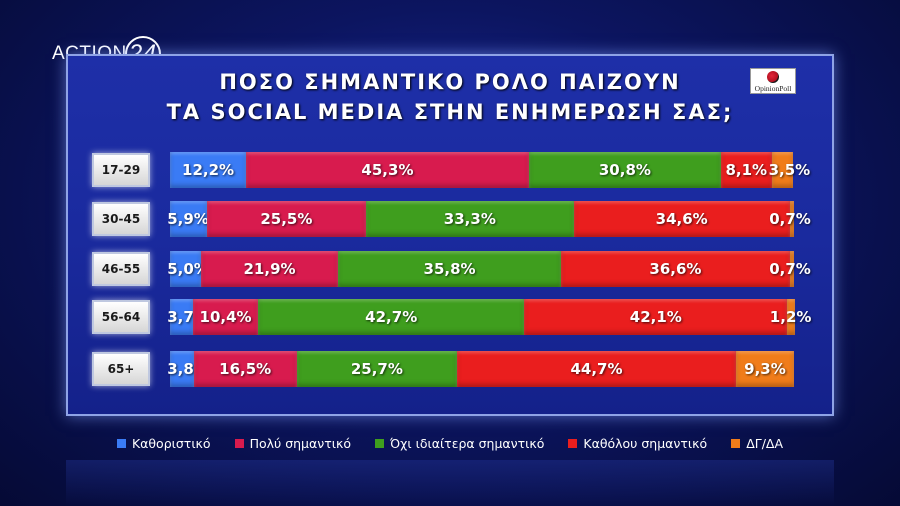 The height and width of the screenshot is (506, 900). Describe the element at coordinates (645, 443) in the screenshot. I see `legend-label: Καθόλου σημαντικό` at that location.